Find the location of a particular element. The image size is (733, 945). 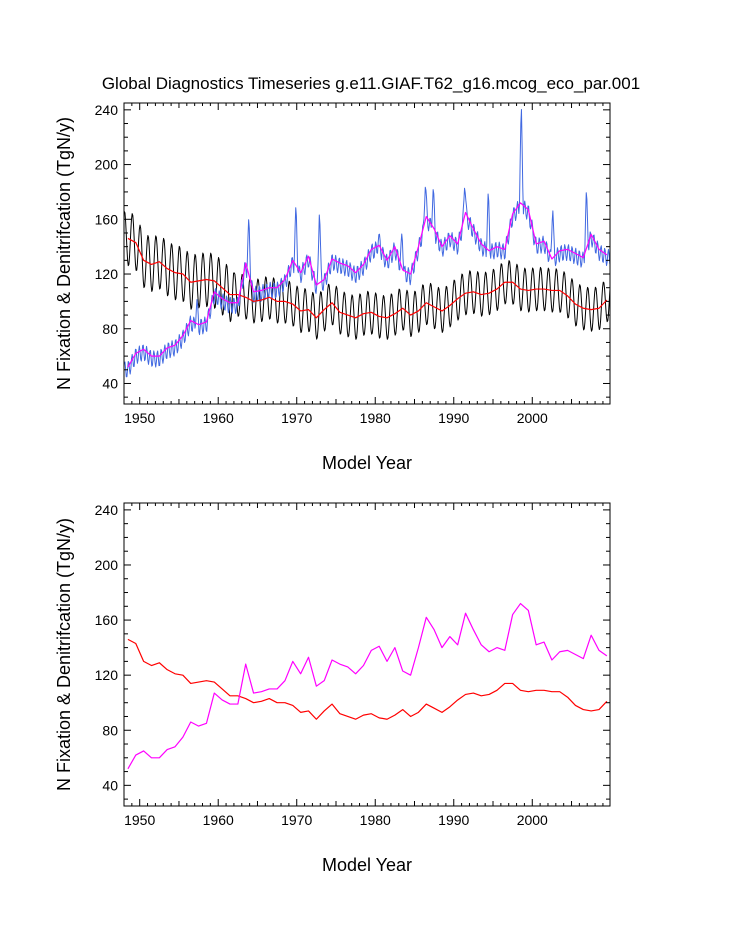

plot-area-bottom is located at coordinates (367, 686).